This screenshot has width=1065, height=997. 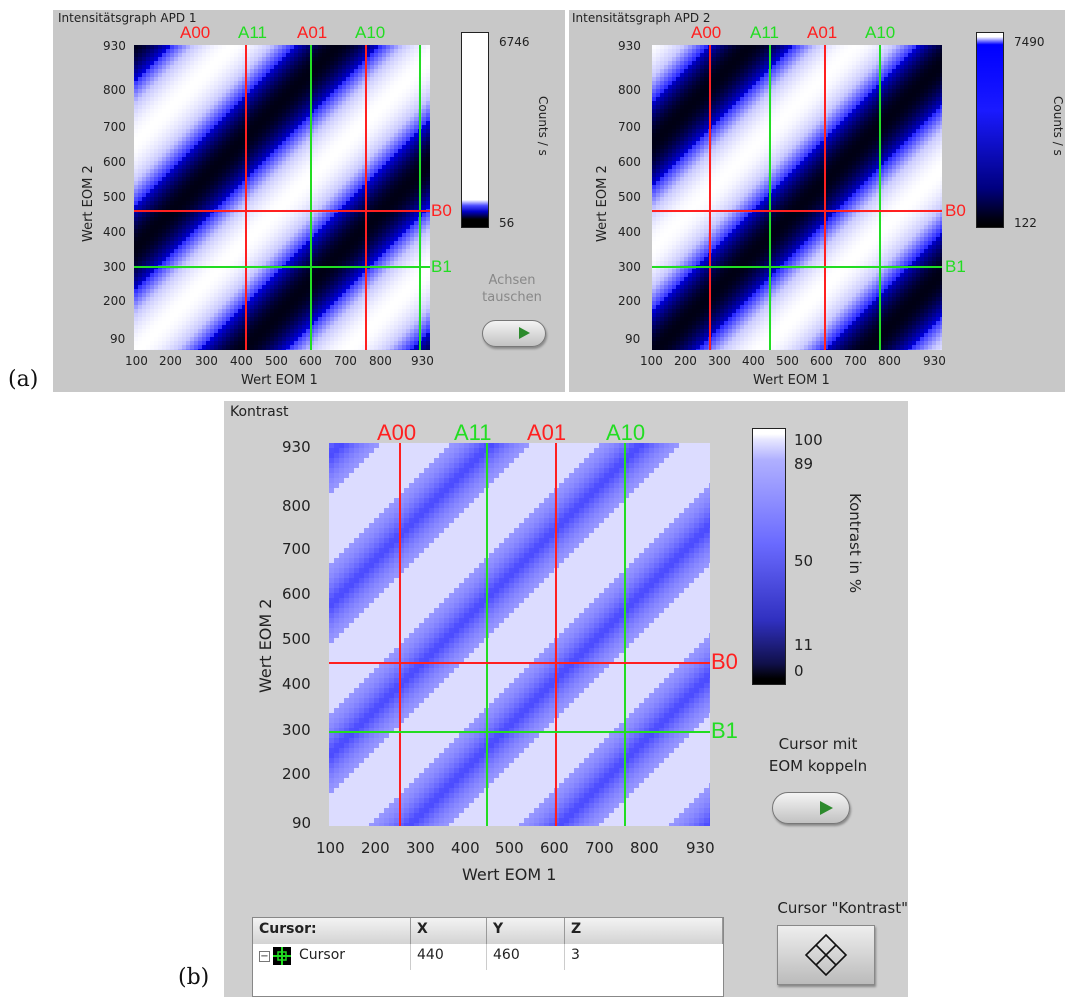 What do you see at coordinates (514, 333) in the screenshot?
I see `swap-axes-toggle` at bounding box center [514, 333].